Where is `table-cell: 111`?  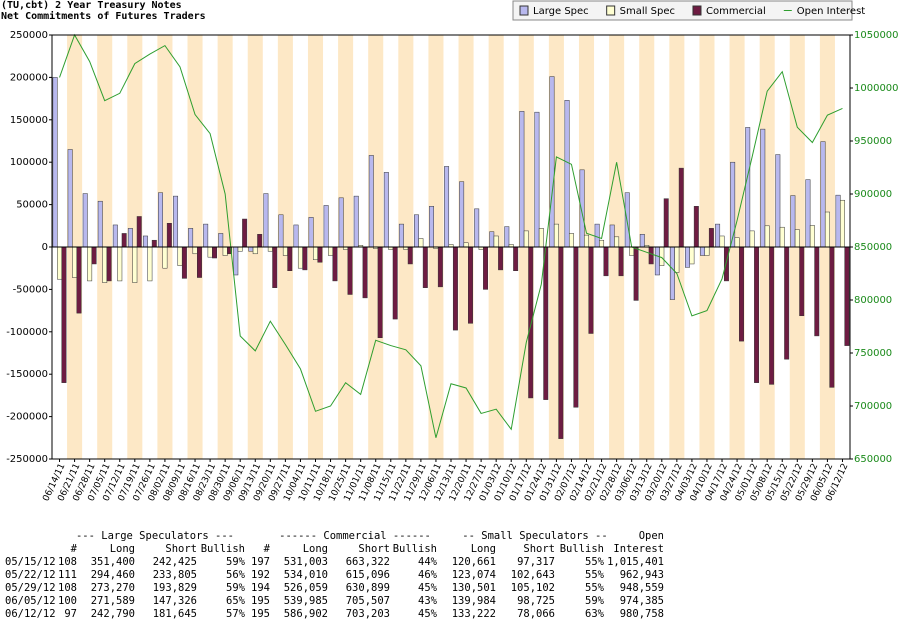
table-cell: 111 is located at coordinates (67, 575).